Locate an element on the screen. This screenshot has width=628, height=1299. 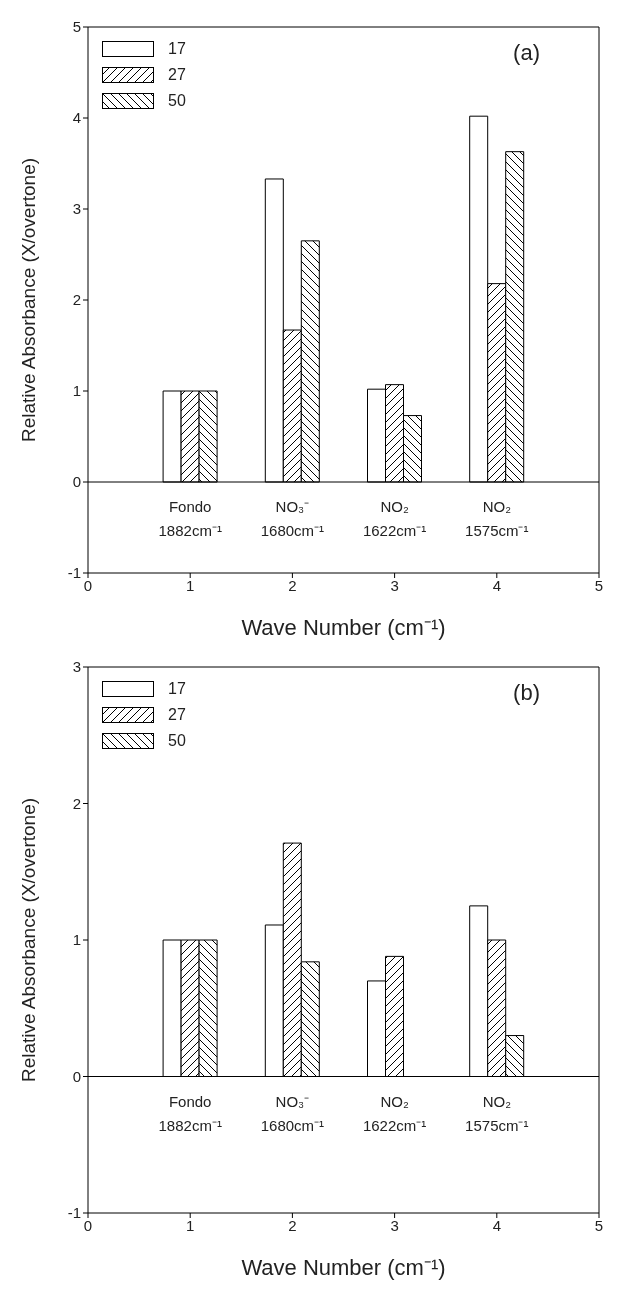
text: (b) is located at coordinates (526, 693).